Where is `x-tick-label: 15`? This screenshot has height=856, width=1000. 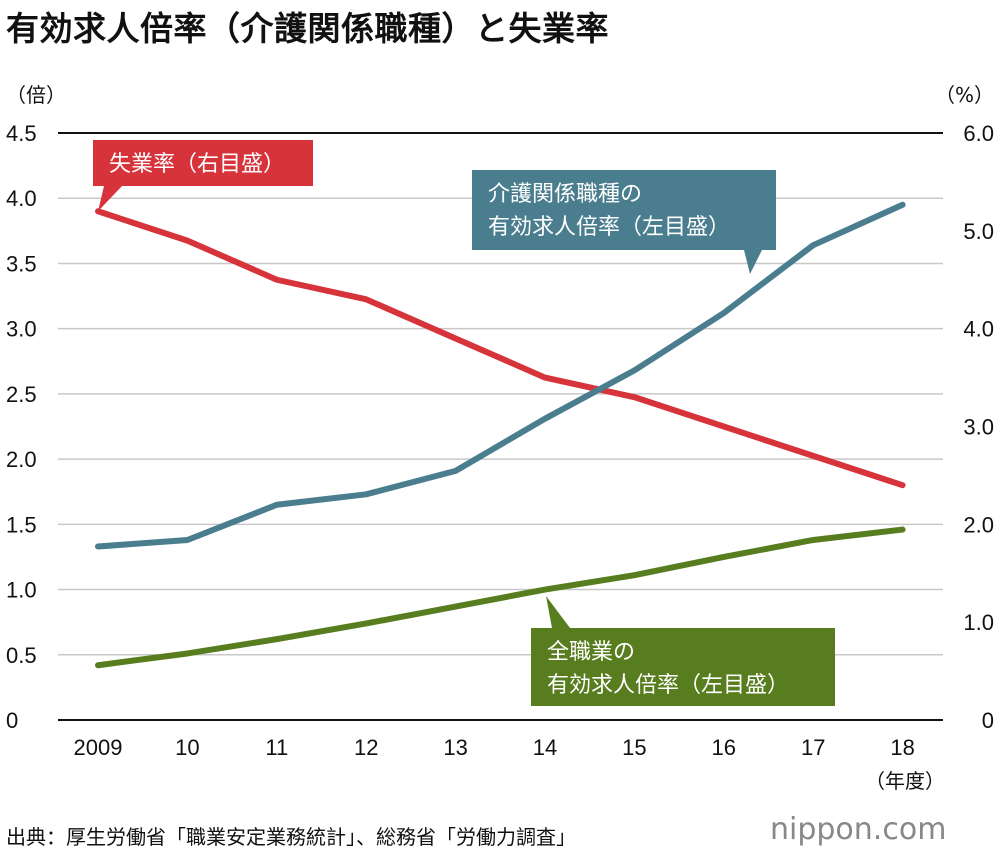
x-tick-label: 15 is located at coordinates (634, 747).